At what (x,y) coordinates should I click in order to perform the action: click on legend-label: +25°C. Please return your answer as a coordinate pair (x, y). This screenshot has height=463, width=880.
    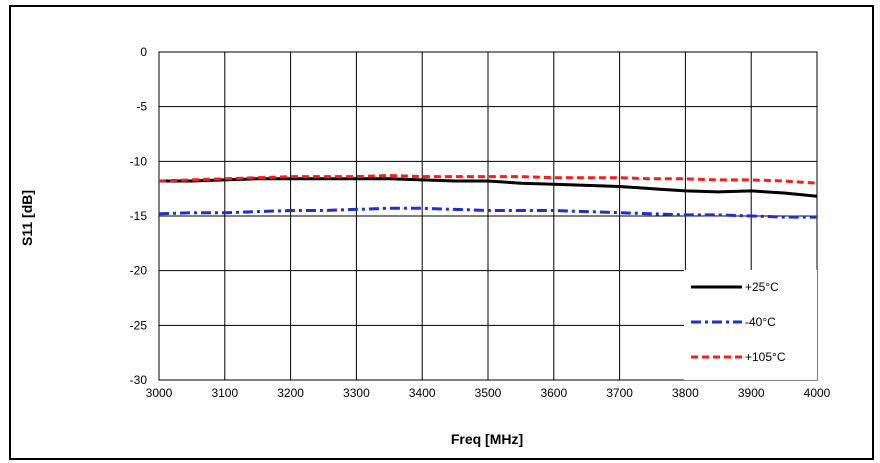
    Looking at the image, I should click on (762, 287).